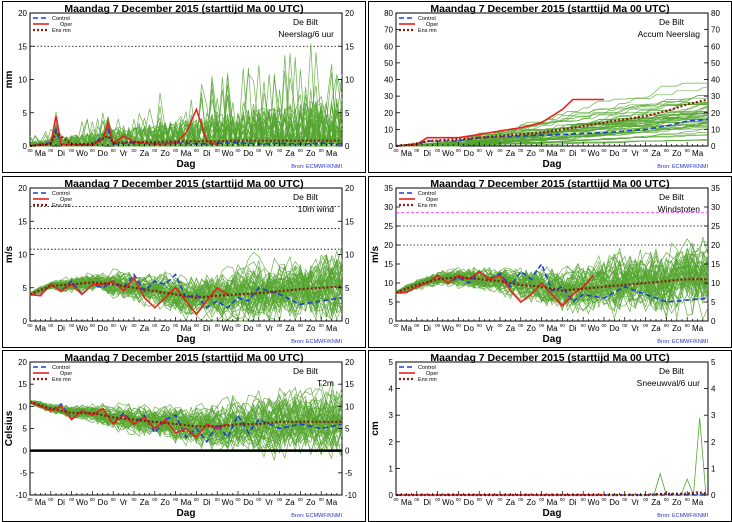 This screenshot has width=732, height=522. Describe the element at coordinates (375, 254) in the screenshot. I see `y-axis-label: m/s` at that location.